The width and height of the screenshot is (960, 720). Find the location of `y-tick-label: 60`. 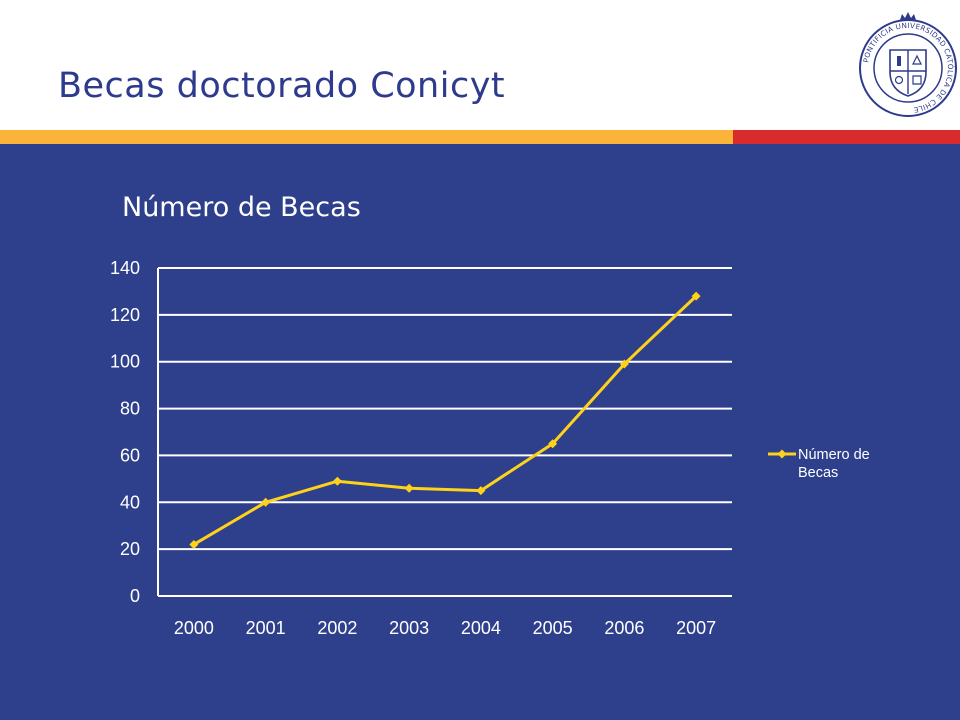

y-tick-label: 60 is located at coordinates (130, 455).